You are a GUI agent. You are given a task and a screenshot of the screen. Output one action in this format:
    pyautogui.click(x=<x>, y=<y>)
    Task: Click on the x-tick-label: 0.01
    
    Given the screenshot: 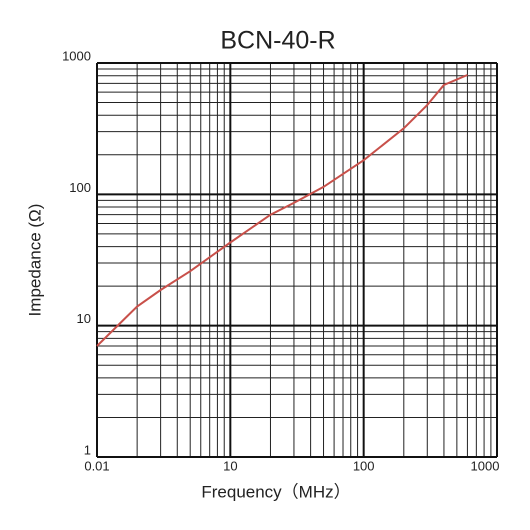 What is the action you would take?
    pyautogui.click(x=96, y=465)
    